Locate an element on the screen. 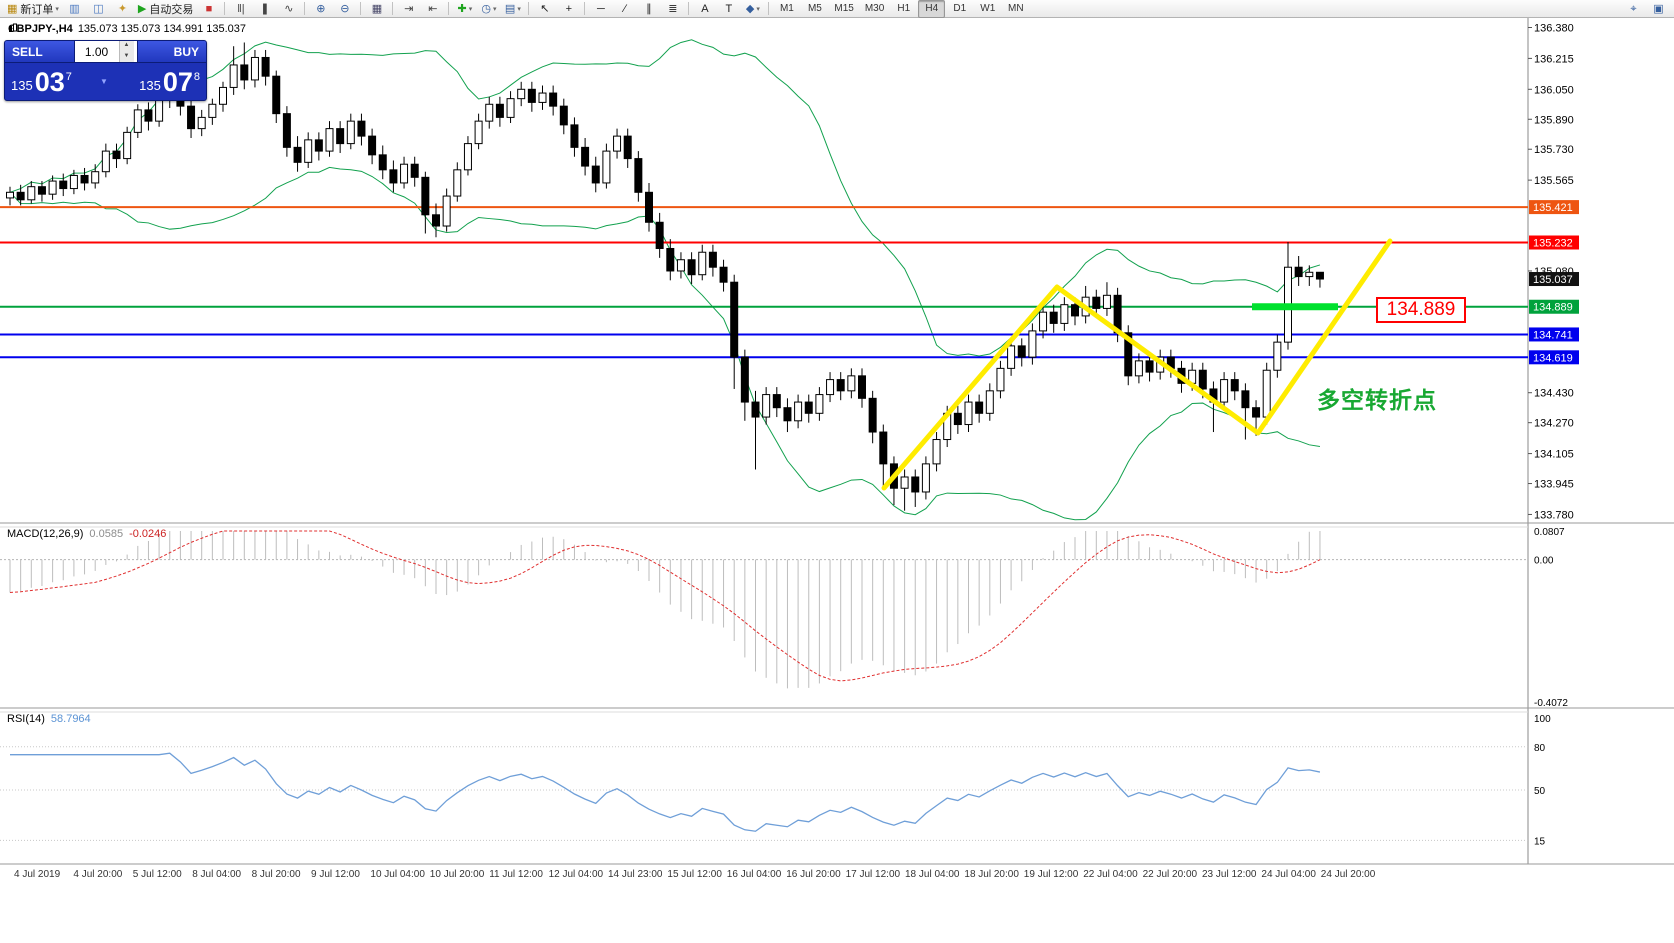 Image resolution: width=1674 pixels, height=943 pixels. new-order-button: ▦ 新订单 ▾ is located at coordinates (33, 9).